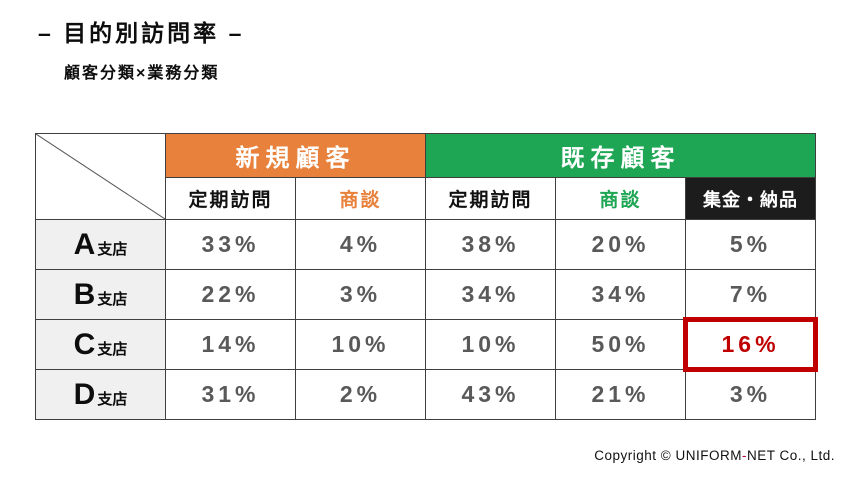 The image size is (856, 481). I want to click on rate-cell: 21%, so click(620, 394).